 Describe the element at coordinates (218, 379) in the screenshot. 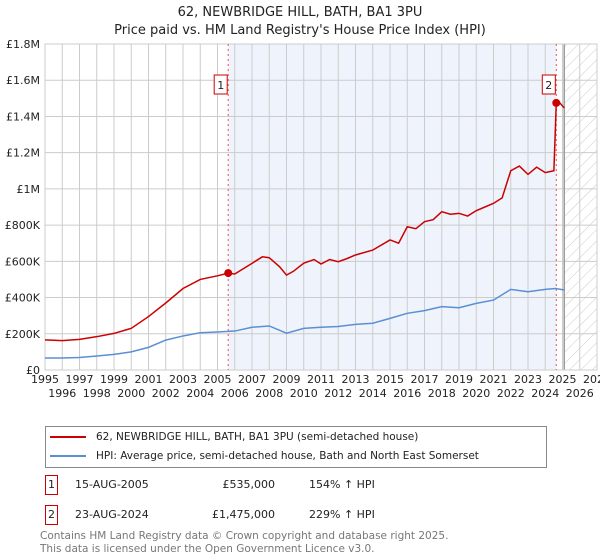

I see `x-tick-label: 2005` at that location.